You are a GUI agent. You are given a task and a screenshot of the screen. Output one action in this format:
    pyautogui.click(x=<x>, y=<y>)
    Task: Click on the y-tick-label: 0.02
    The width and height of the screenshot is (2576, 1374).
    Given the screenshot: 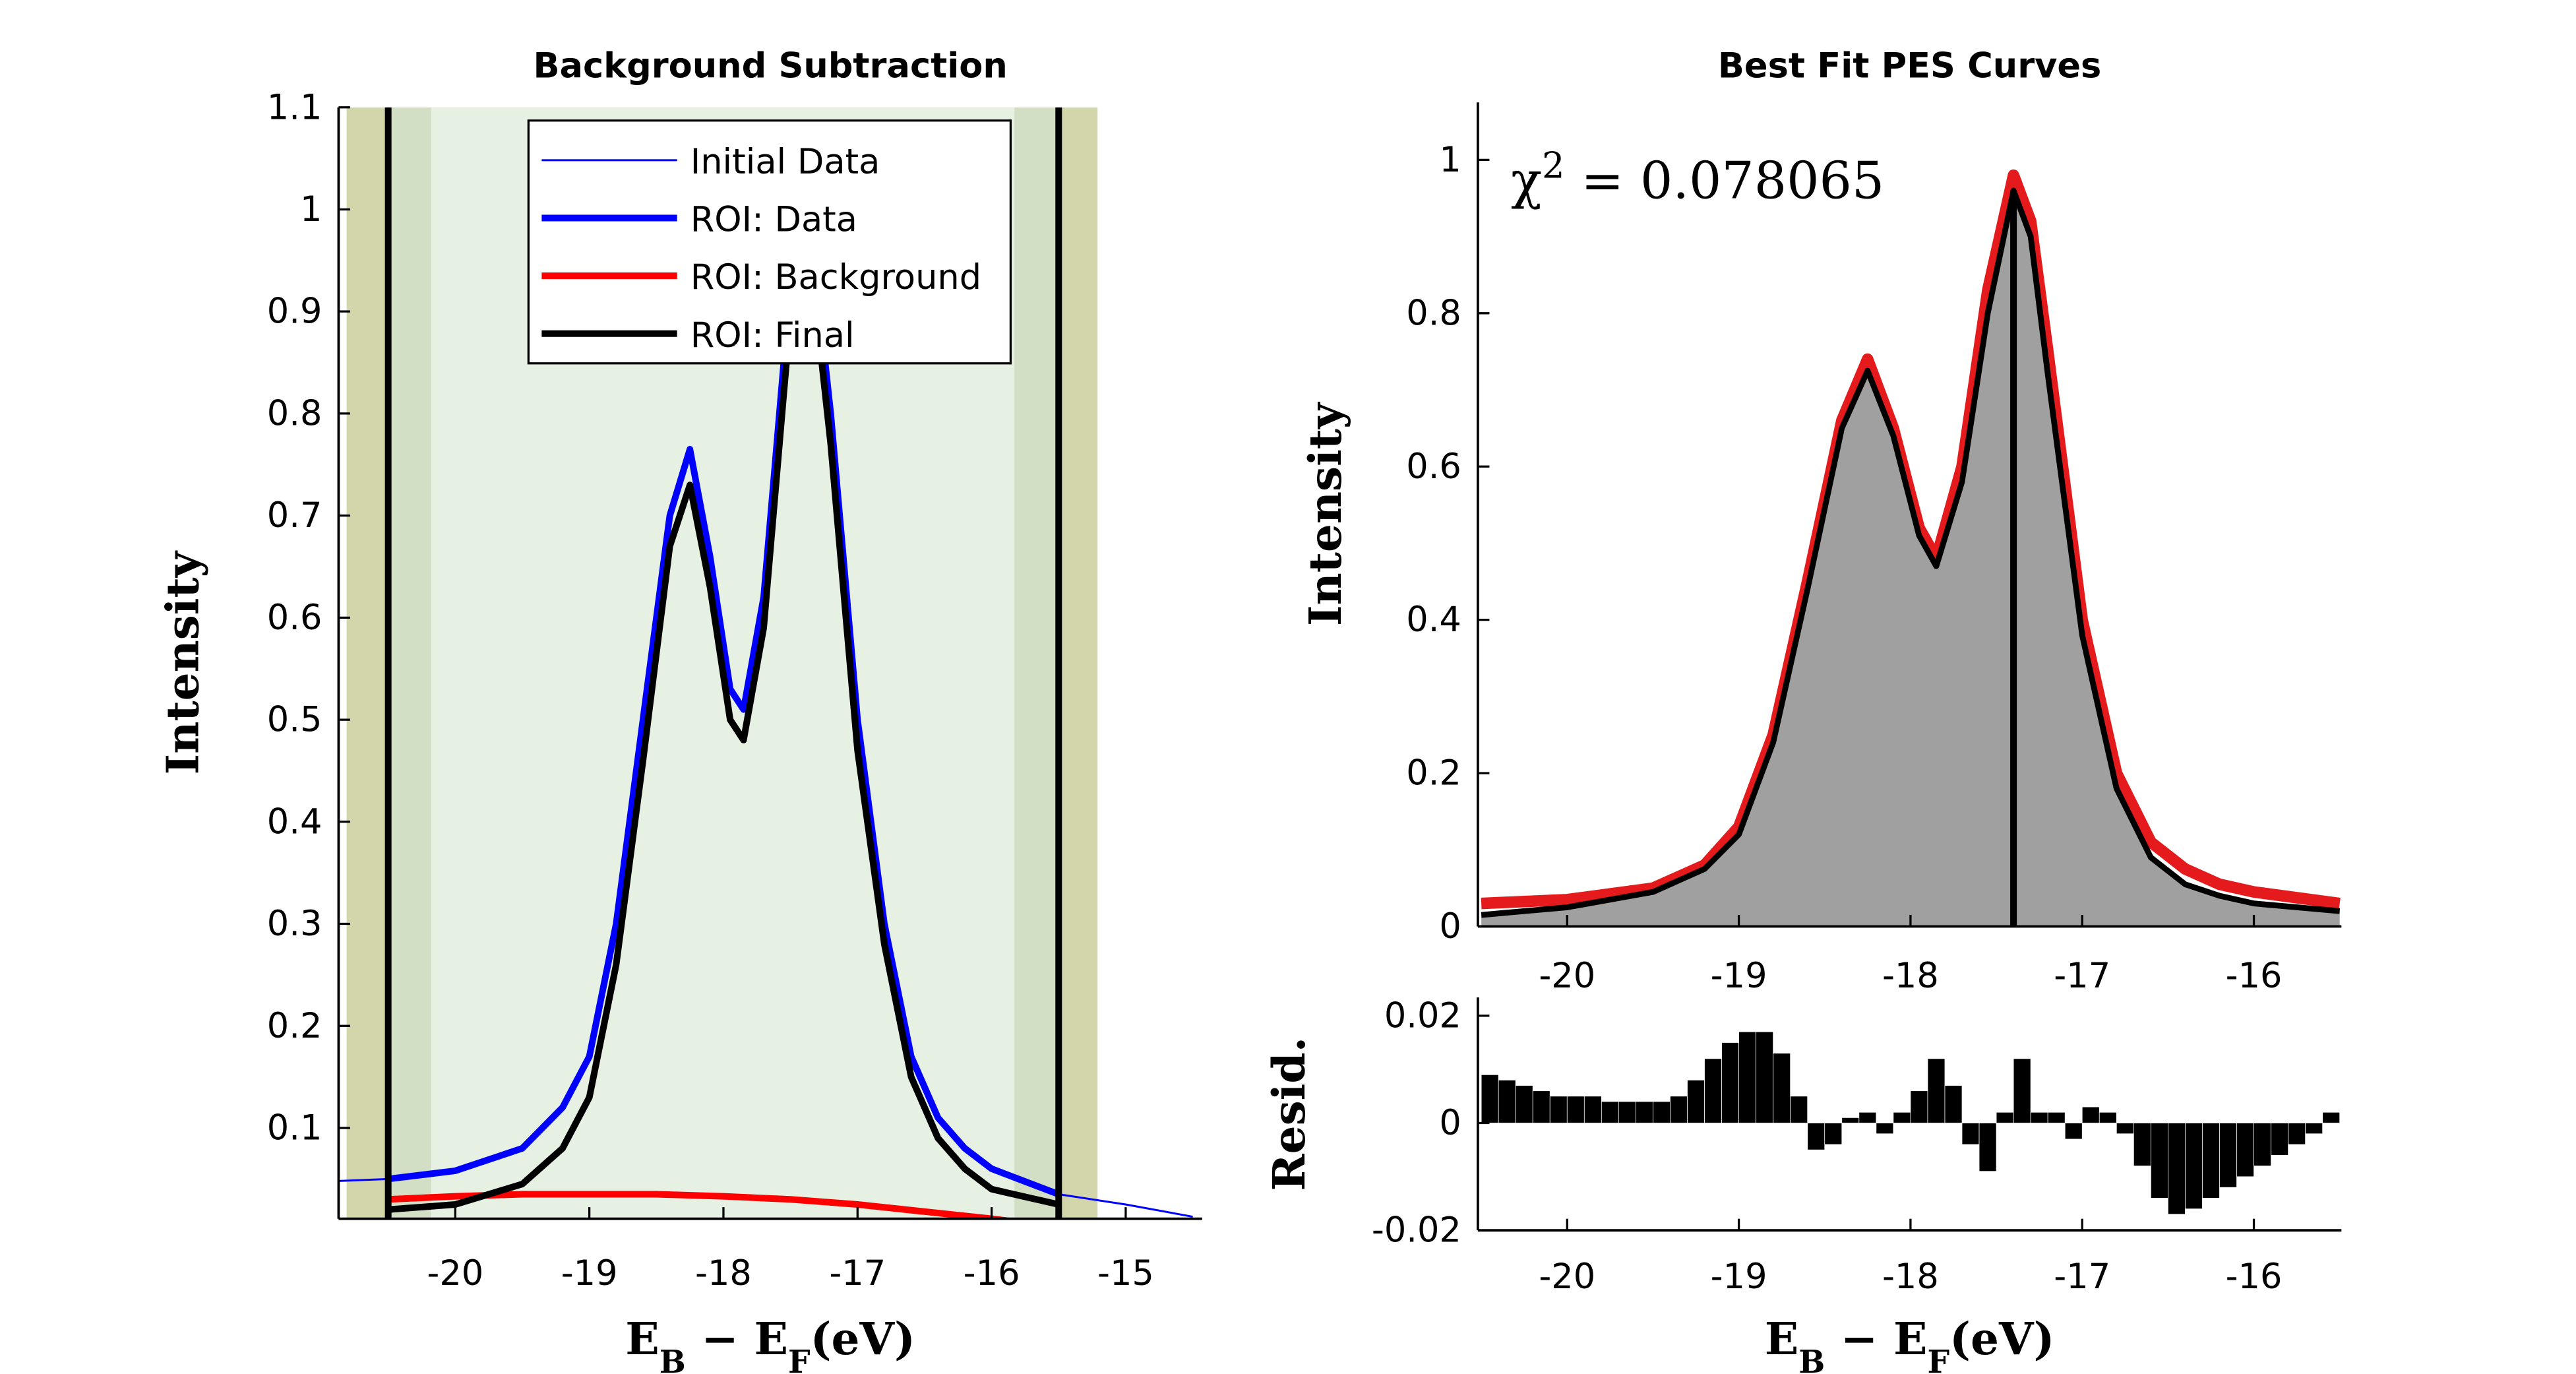 What is the action you would take?
    pyautogui.click(x=1422, y=1015)
    